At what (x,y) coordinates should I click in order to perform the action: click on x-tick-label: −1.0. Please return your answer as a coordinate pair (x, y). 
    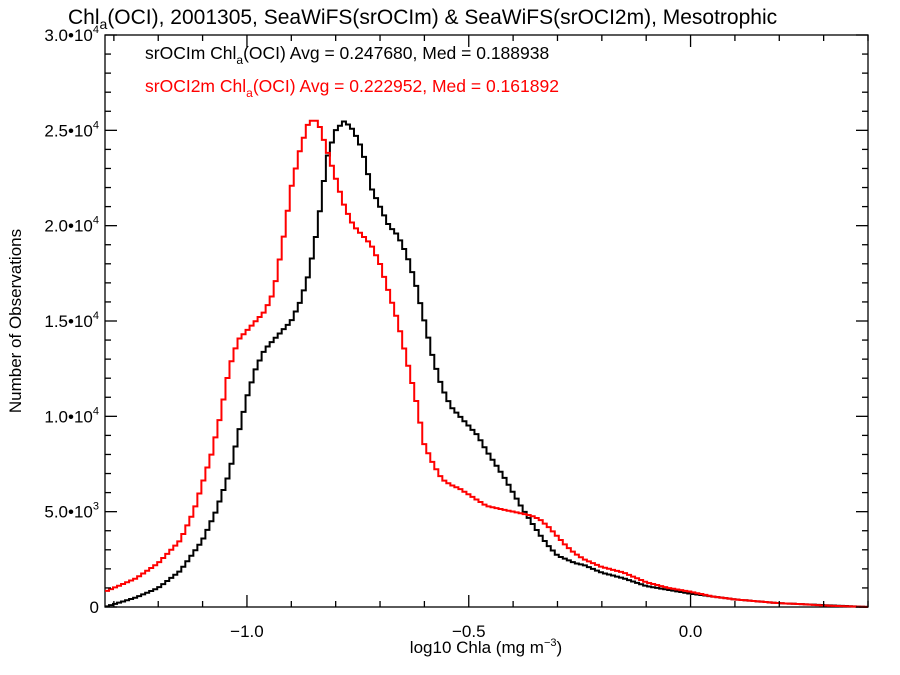
    Looking at the image, I should click on (247, 631).